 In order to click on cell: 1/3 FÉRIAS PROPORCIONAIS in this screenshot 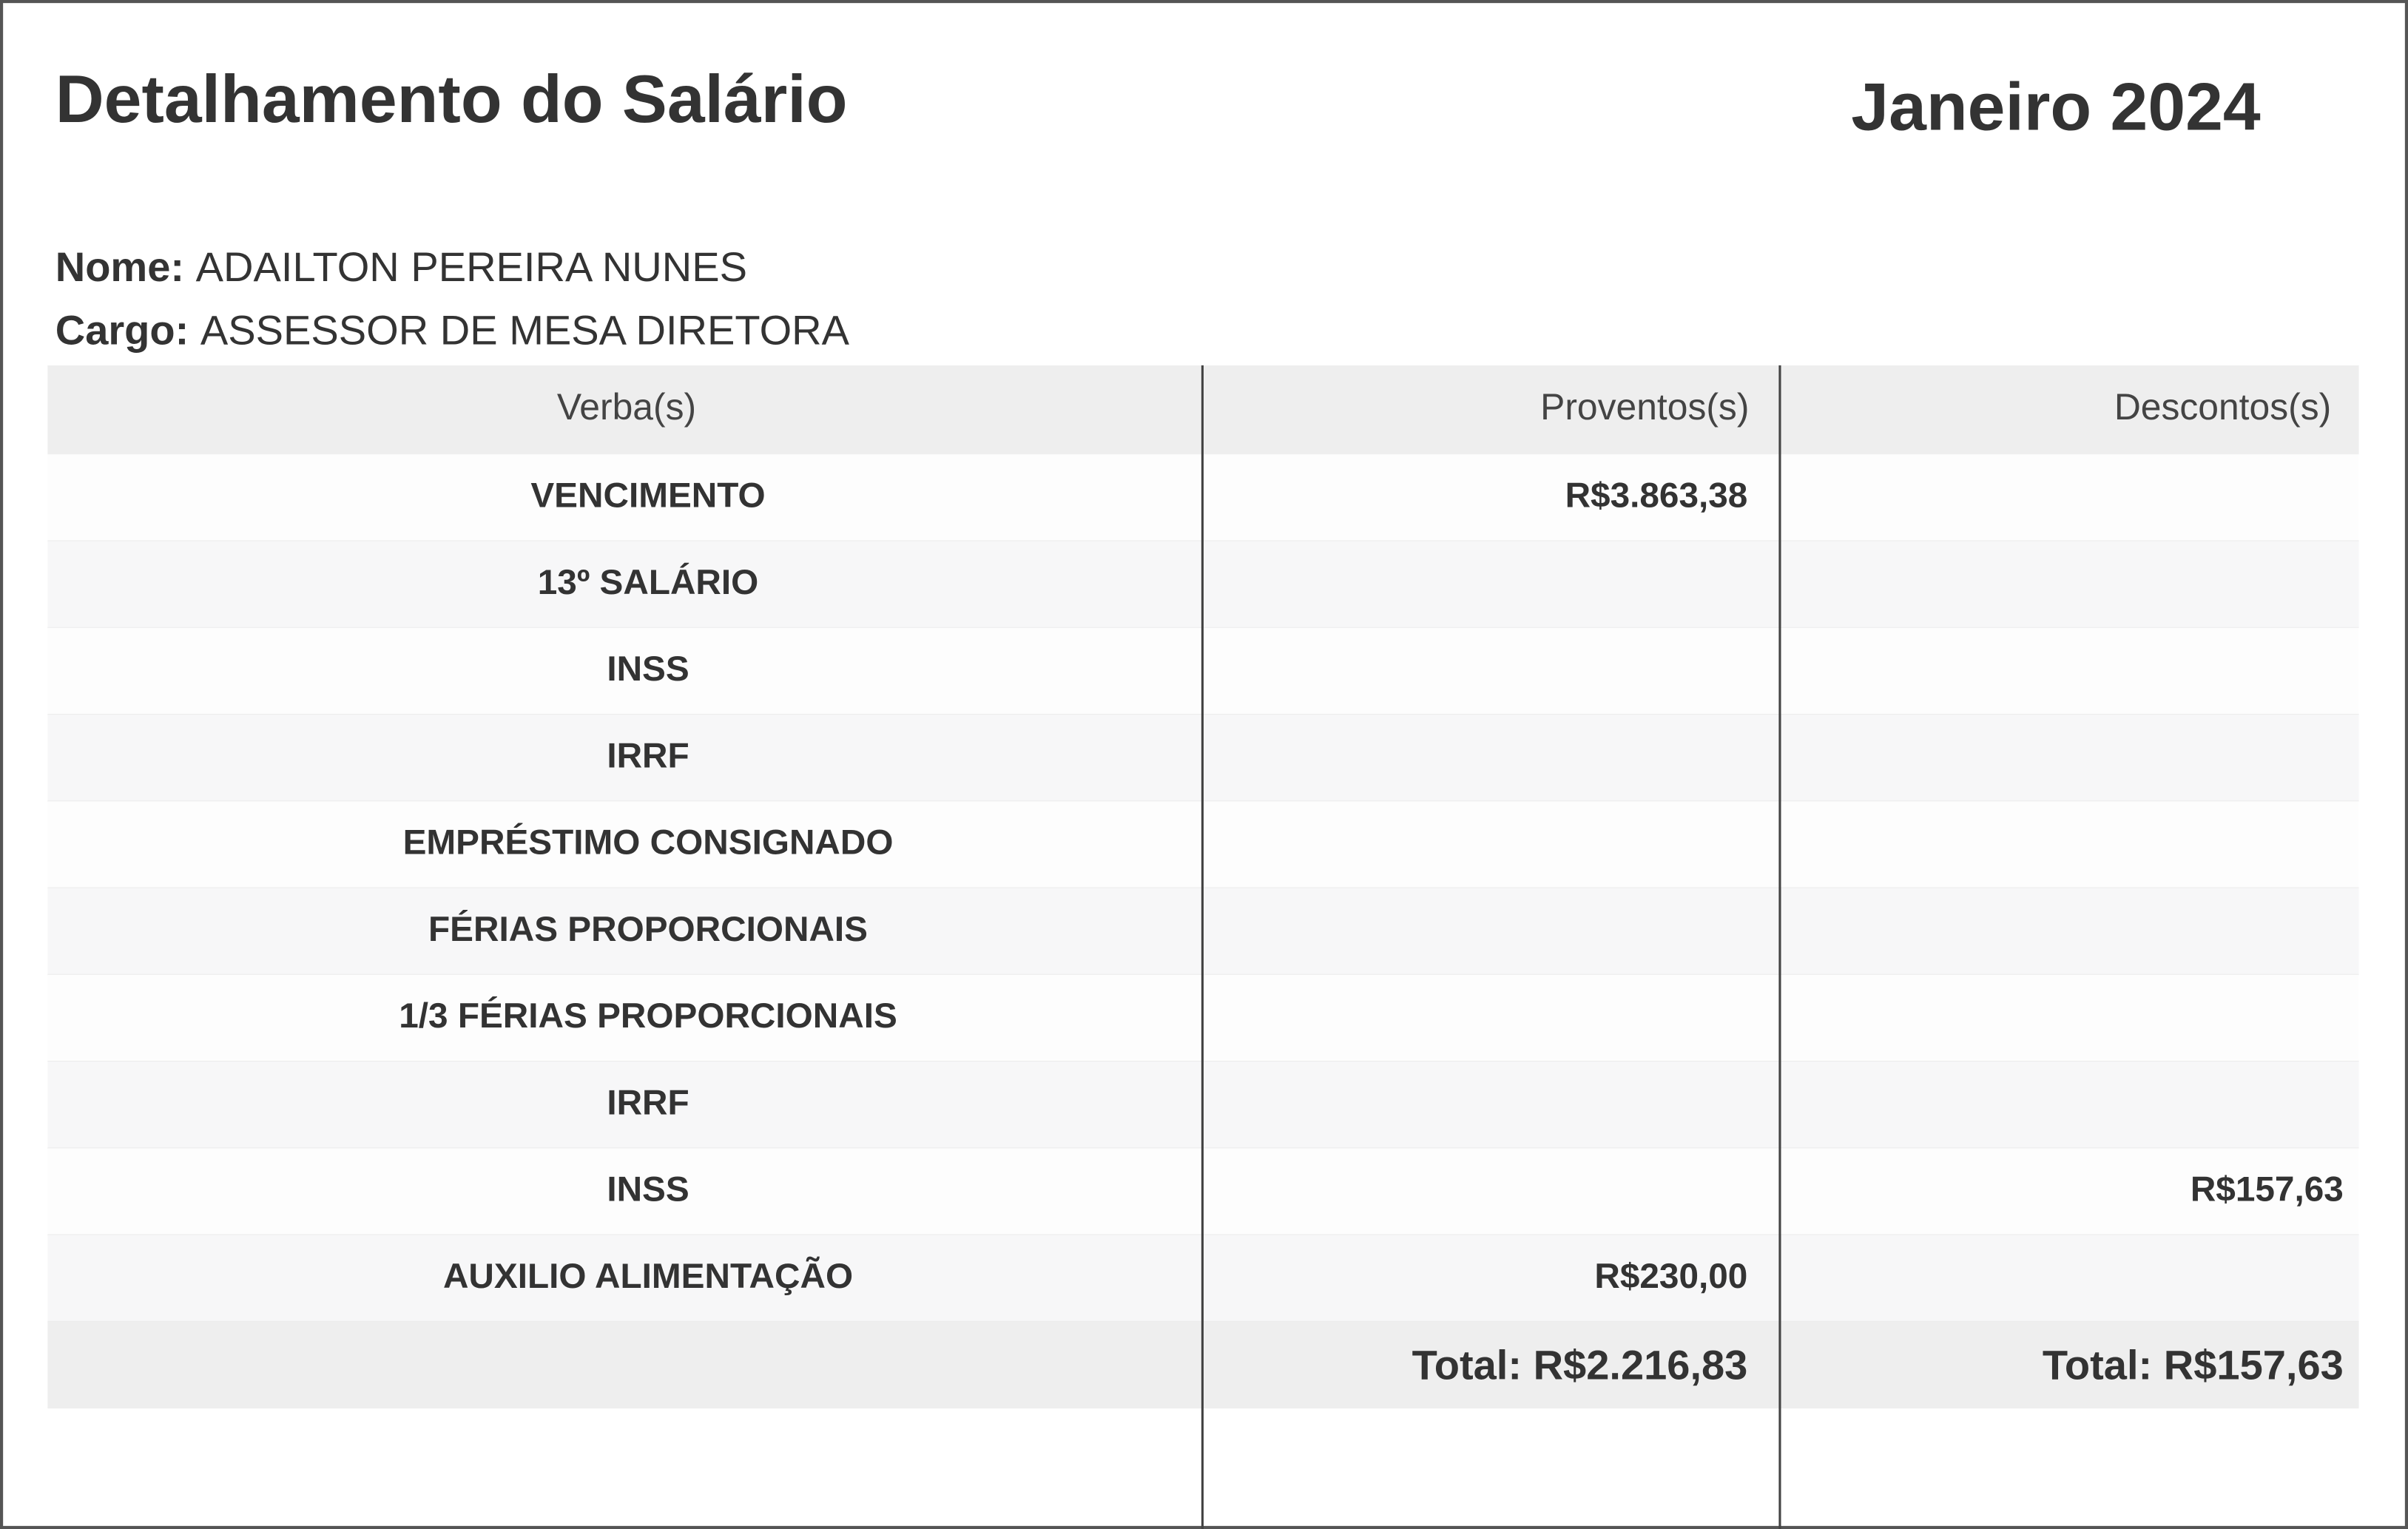, I will do `click(648, 1016)`.